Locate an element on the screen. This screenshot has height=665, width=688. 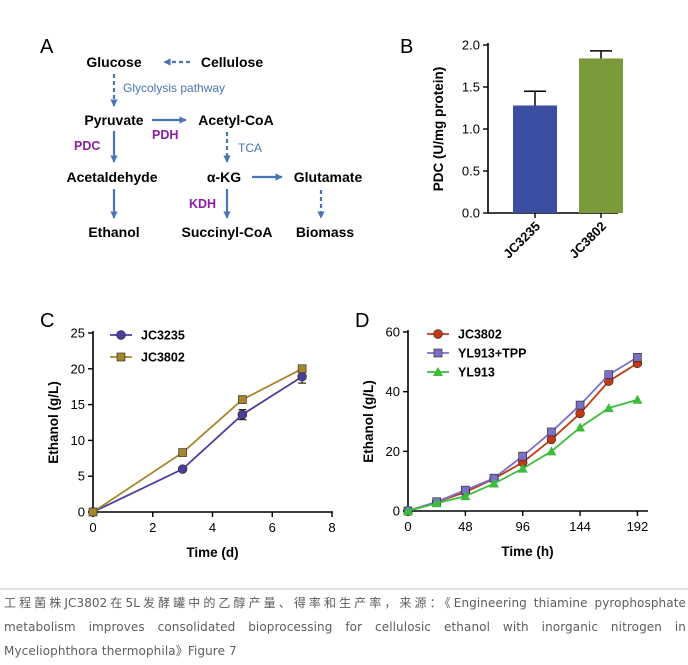
x-axis-title: Time (h) is located at coordinates (527, 551).